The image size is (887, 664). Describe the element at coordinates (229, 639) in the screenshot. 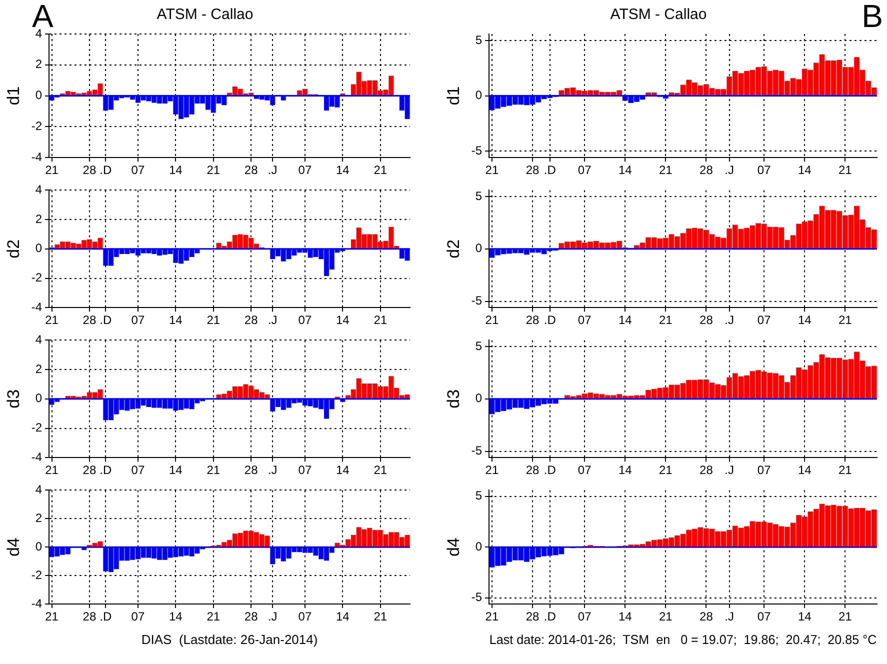

I see `x-axis-title: DIAS (Lastdate: 26-Jan-2014)` at that location.